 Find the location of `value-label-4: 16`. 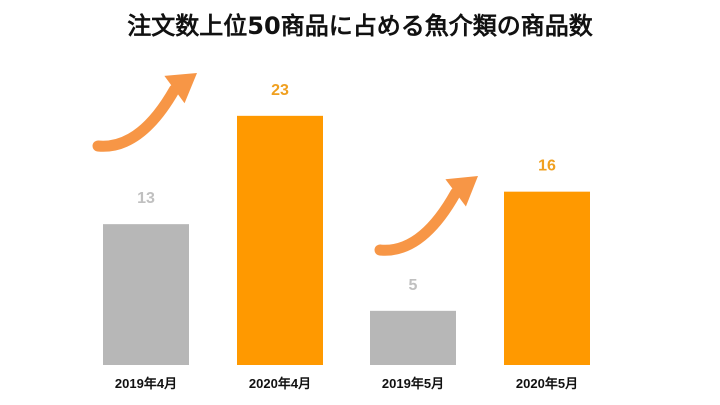

value-label-4: 16 is located at coordinates (547, 166).